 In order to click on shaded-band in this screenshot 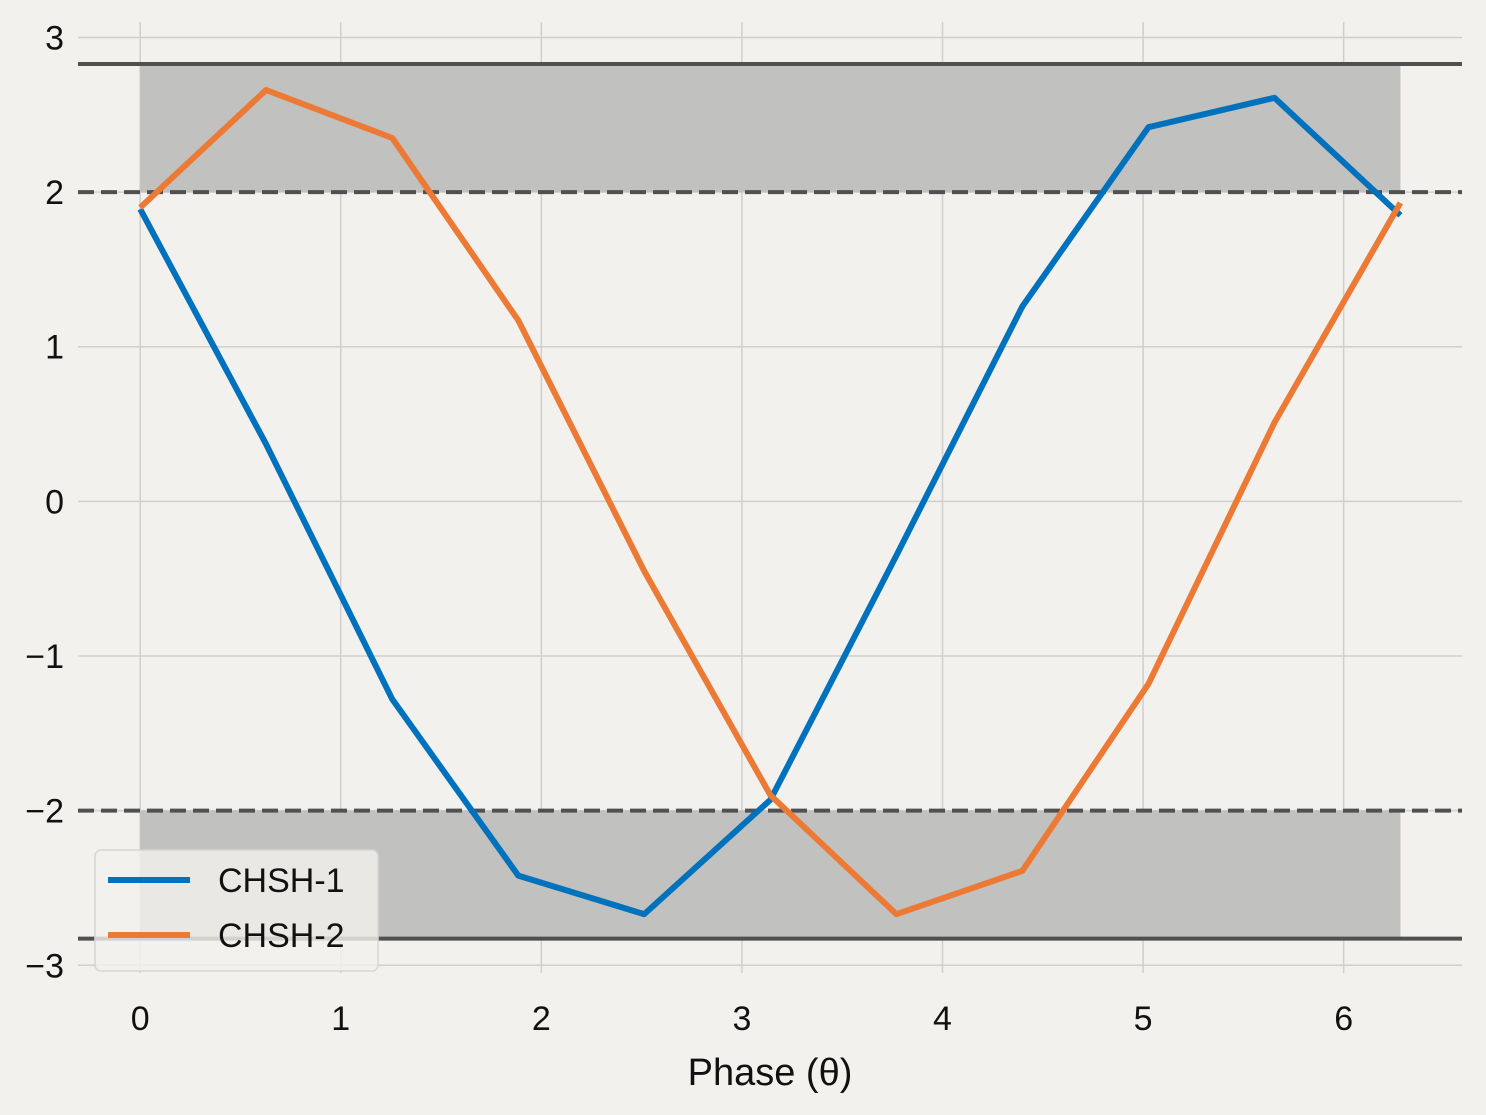, I will do `click(770, 128)`.